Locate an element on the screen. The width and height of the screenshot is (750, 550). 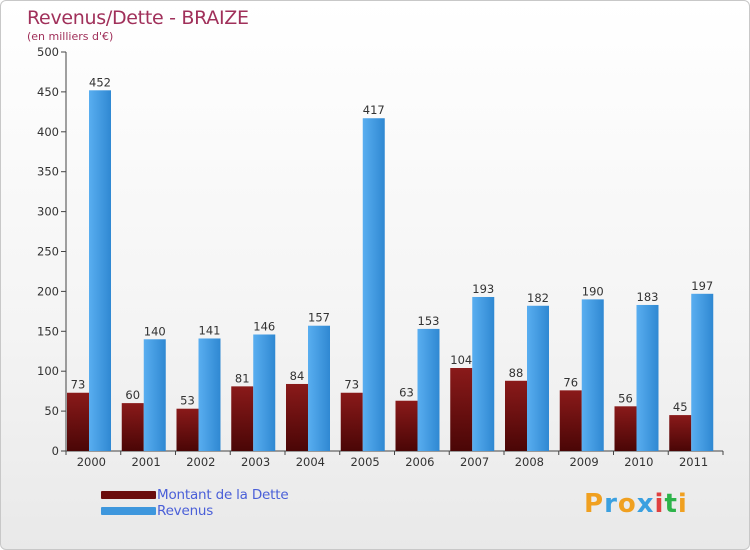
legend-label-dette: Montant de la Dette is located at coordinates (223, 495).